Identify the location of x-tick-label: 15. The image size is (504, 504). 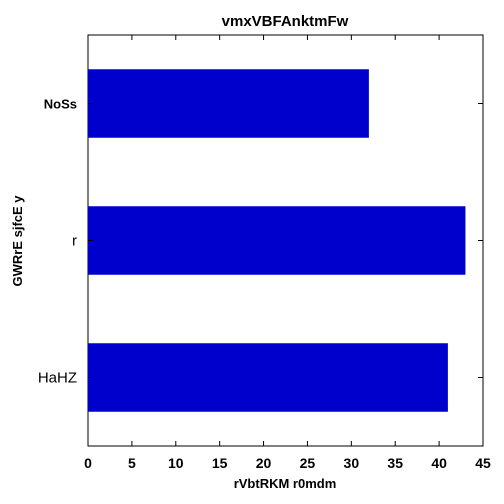
(220, 463).